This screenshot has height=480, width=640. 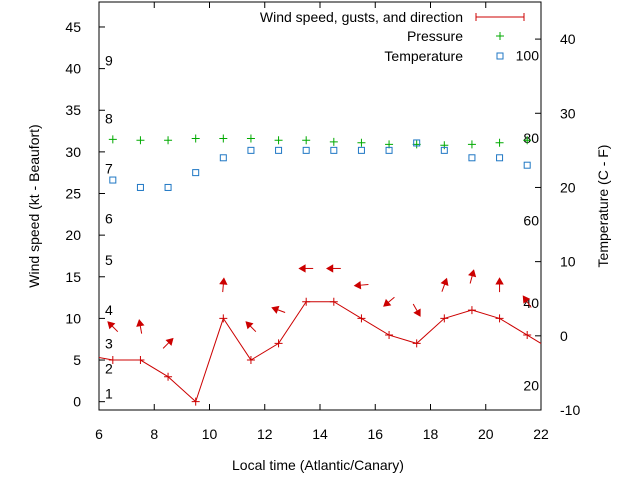 What do you see at coordinates (320, 434) in the screenshot?
I see `x-tick-label: 14` at bounding box center [320, 434].